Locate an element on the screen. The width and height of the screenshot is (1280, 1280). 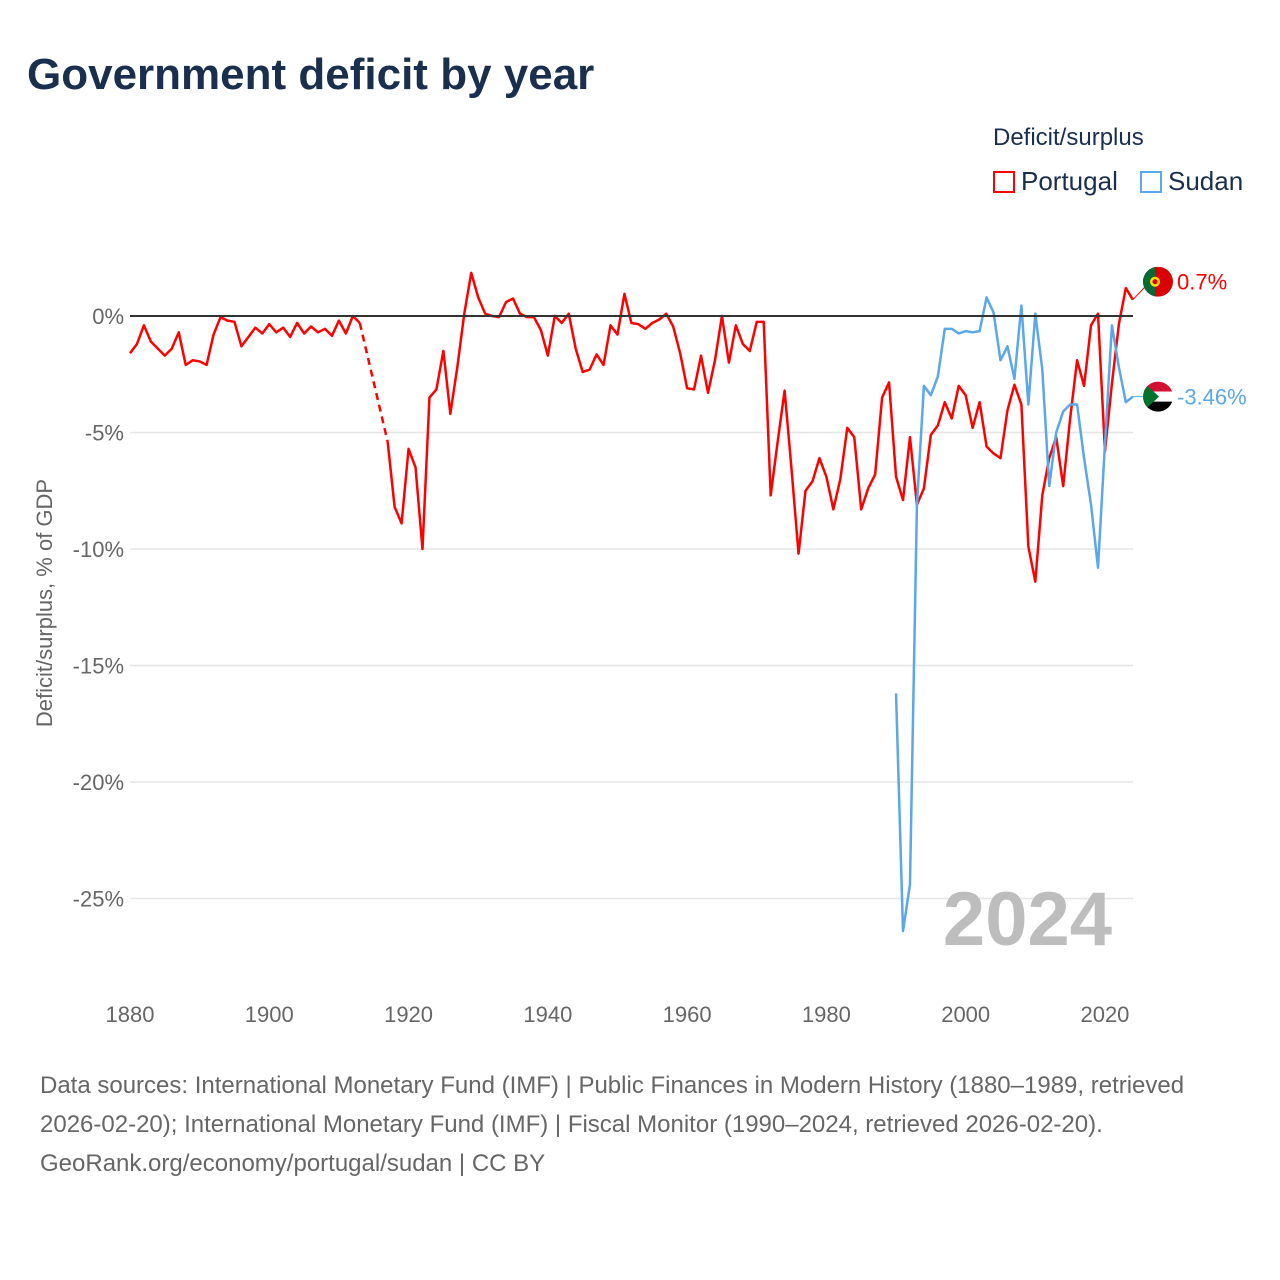
portugal-flag-icon is located at coordinates (1158, 281).